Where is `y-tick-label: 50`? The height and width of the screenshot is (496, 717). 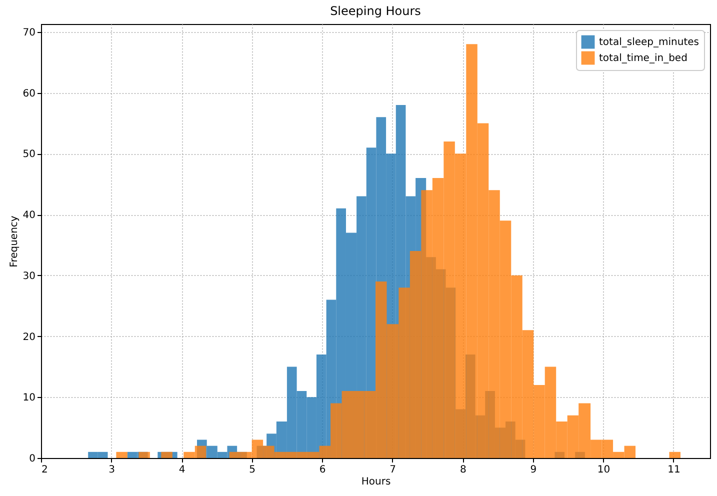
y-tick-label: 50 is located at coordinates (29, 154).